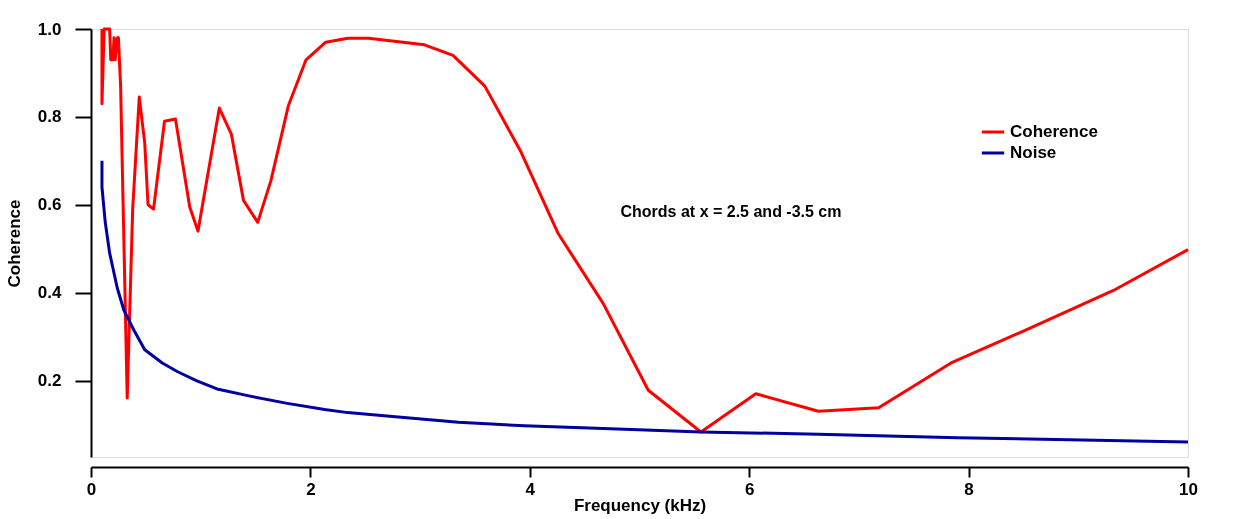 This screenshot has height=519, width=1251. I want to click on x-tick-label: 2, so click(311, 489).